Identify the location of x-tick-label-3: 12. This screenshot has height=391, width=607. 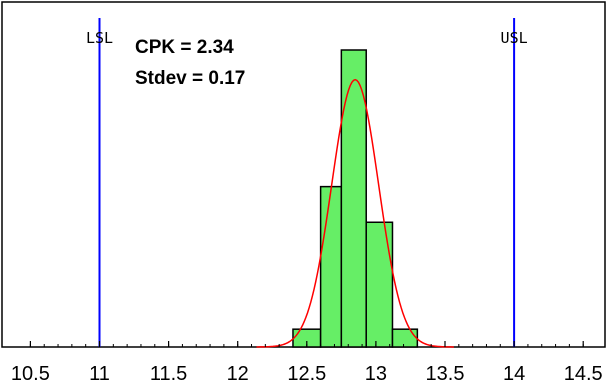
(238, 374).